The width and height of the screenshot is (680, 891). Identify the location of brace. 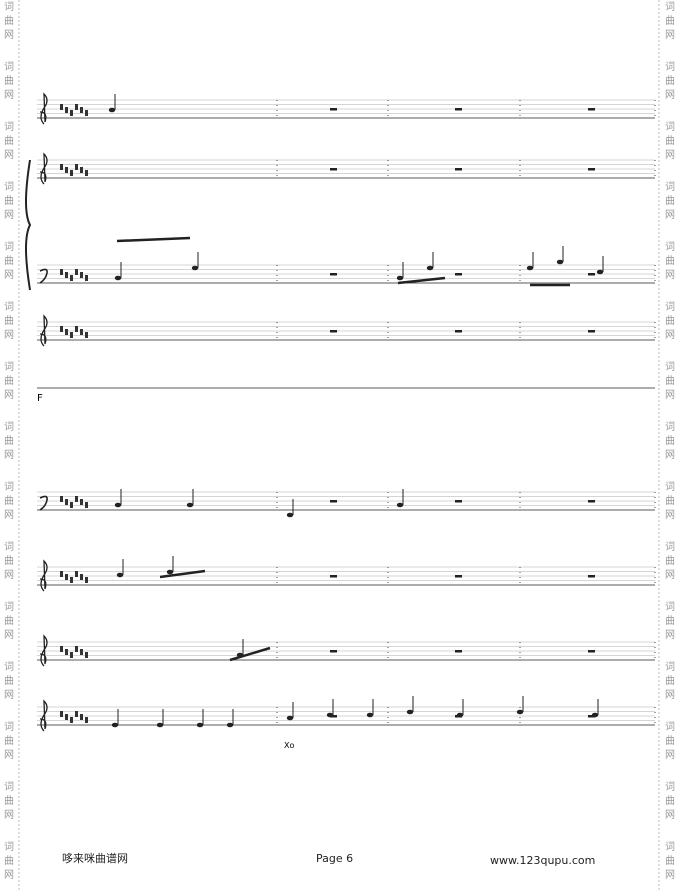
(28, 225).